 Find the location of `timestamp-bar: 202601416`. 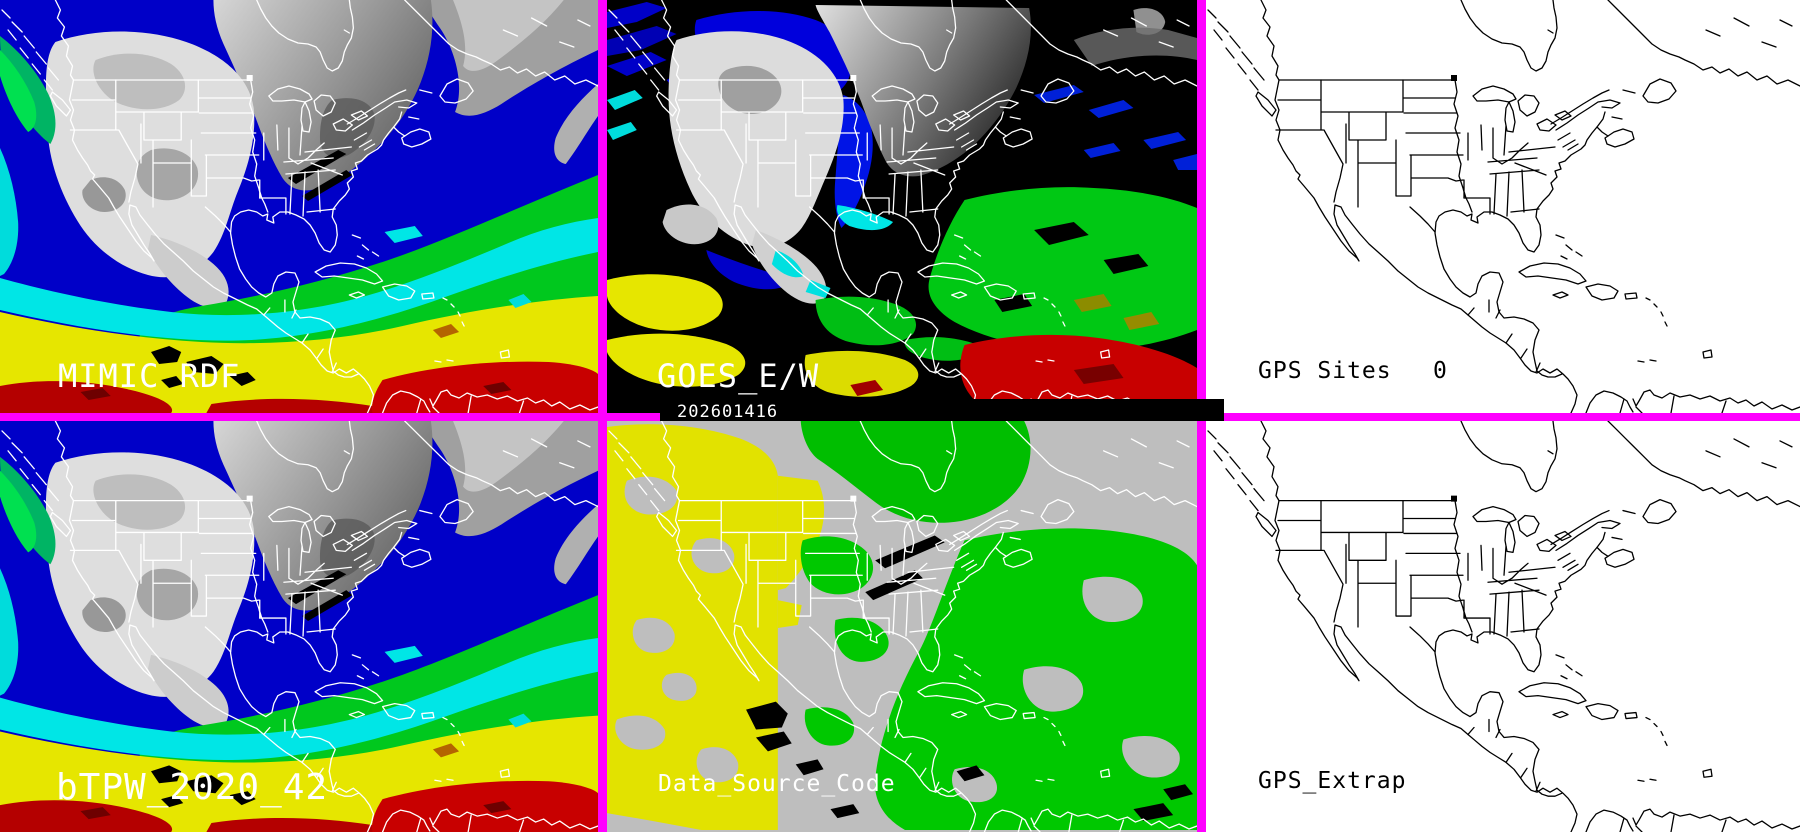

timestamp-bar: 202601416 is located at coordinates (942, 410).